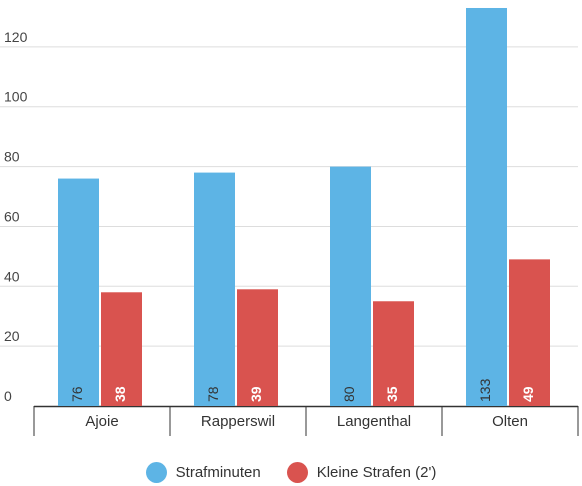 Image resolution: width=582 pixels, height=486 pixels. Describe the element at coordinates (12, 276) in the screenshot. I see `y-tick-label: 40` at that location.